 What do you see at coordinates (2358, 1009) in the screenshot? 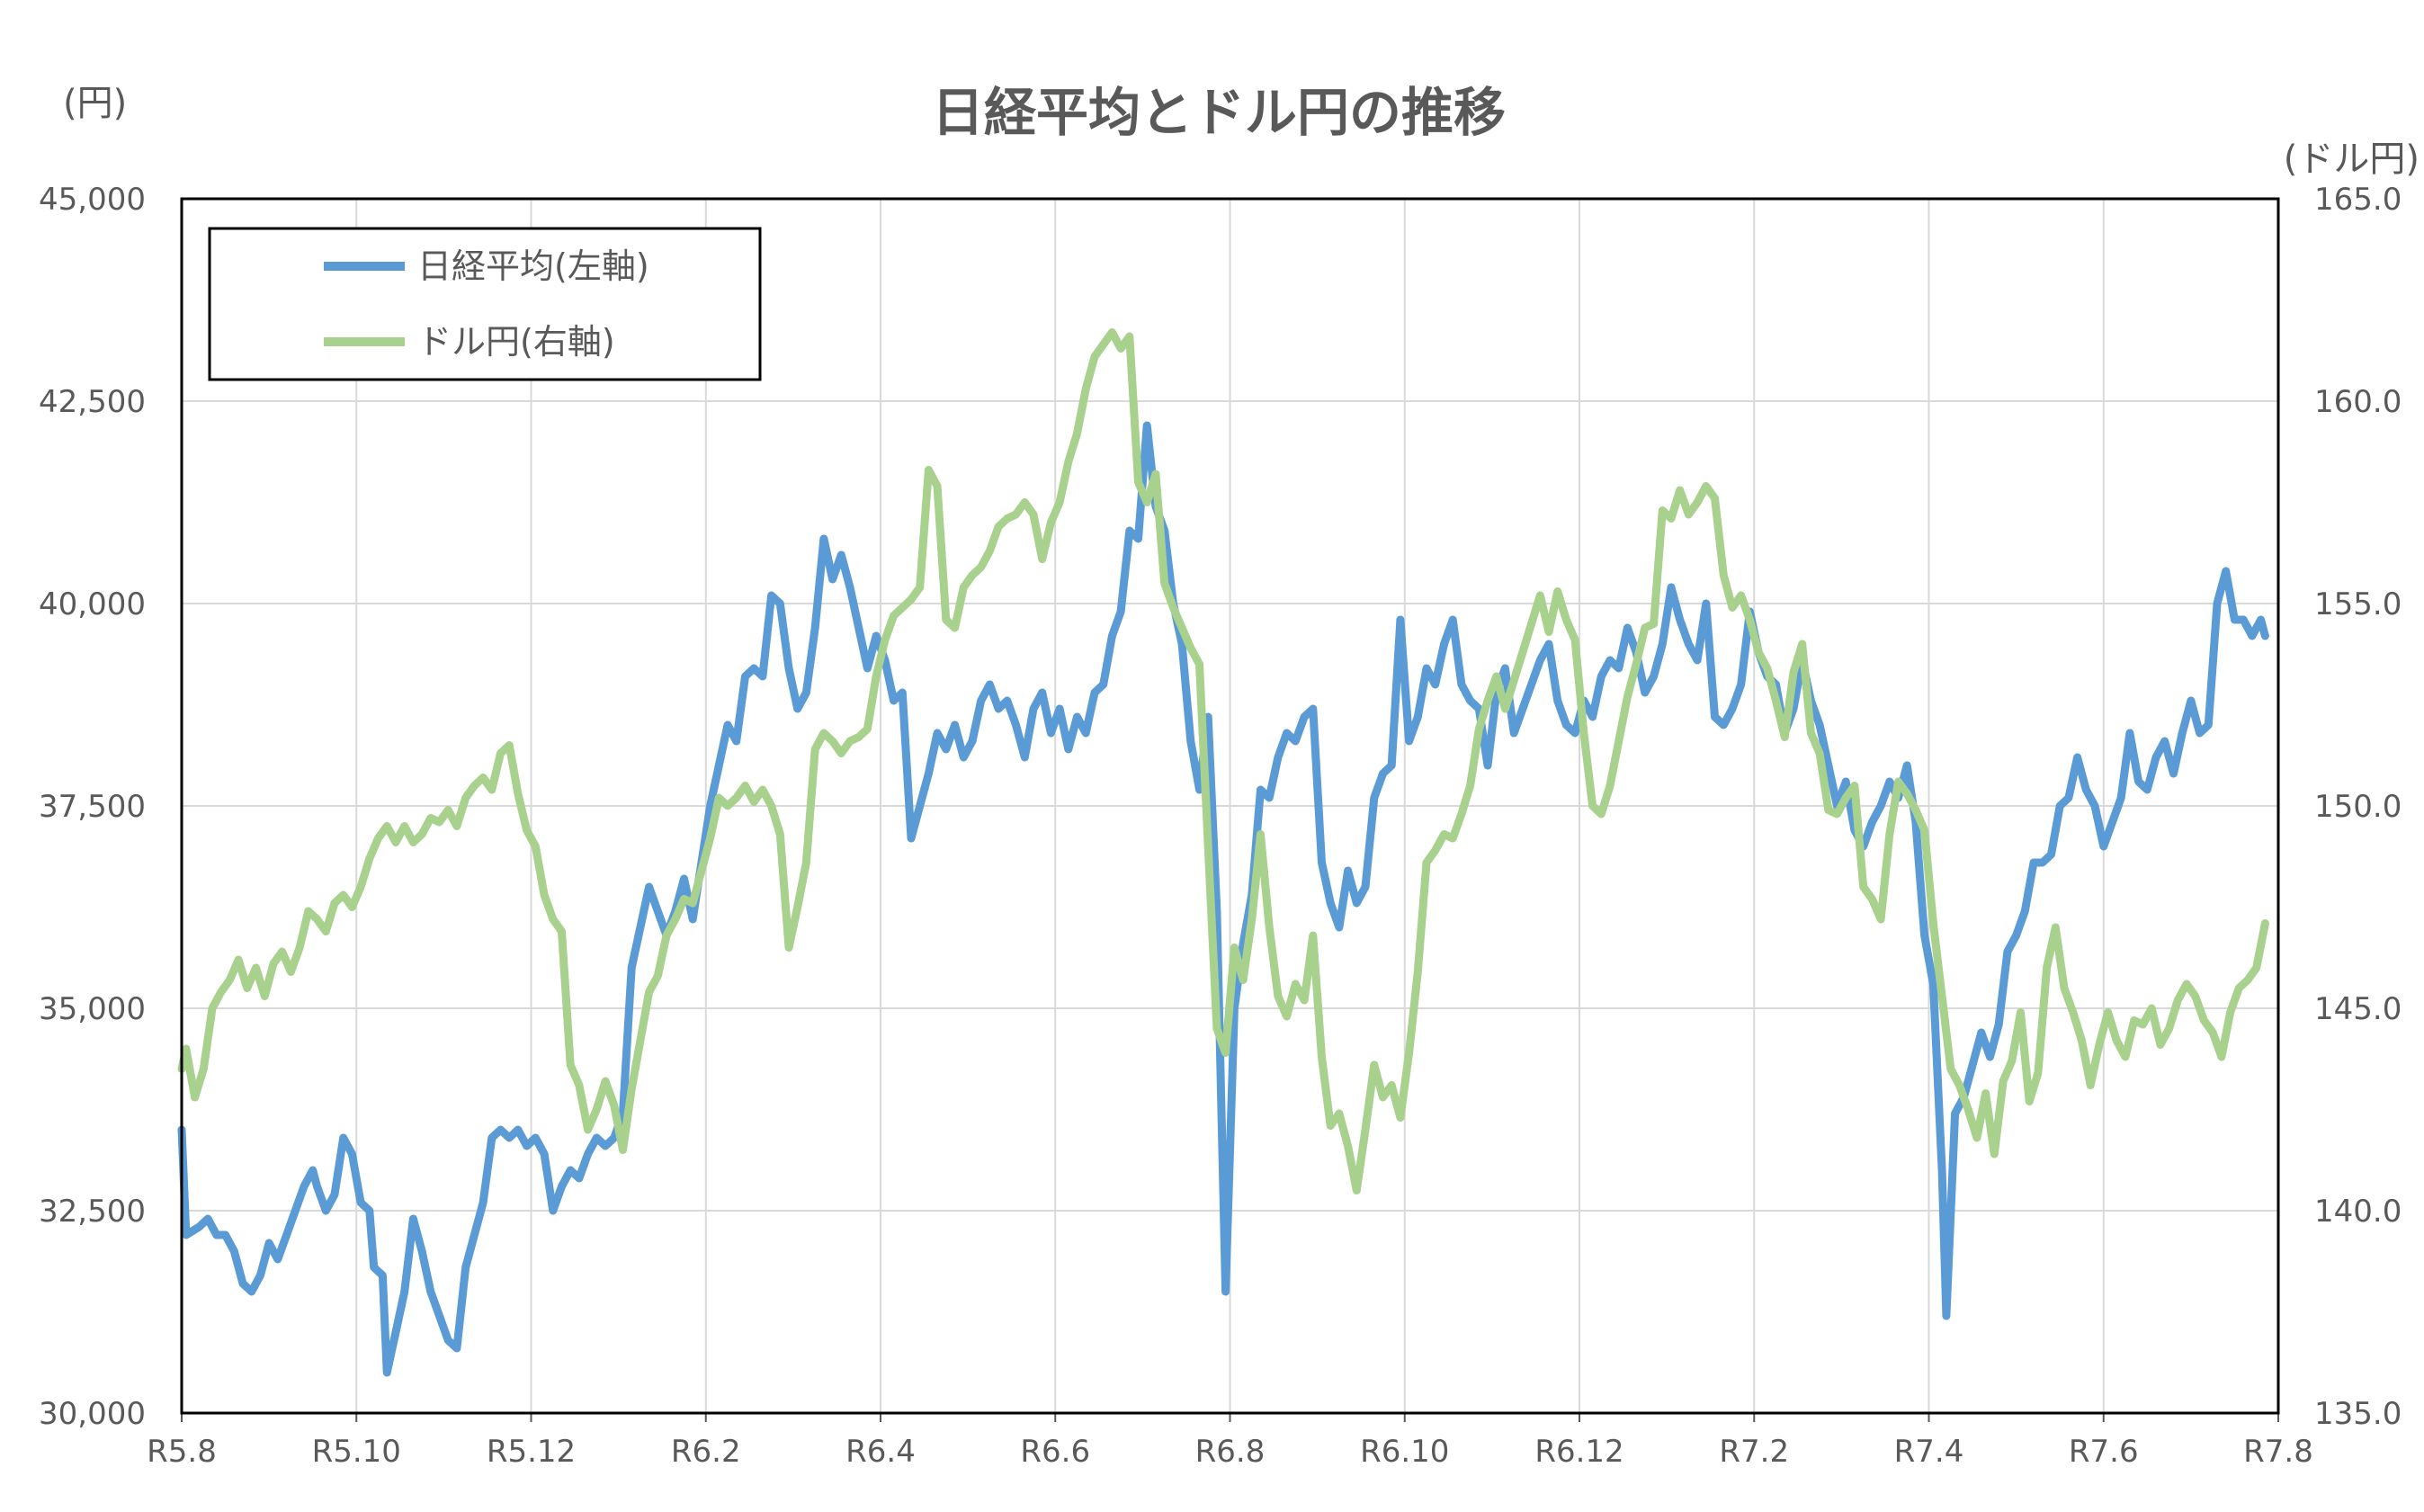
I see `right-tick-label: 145.0` at bounding box center [2358, 1009].